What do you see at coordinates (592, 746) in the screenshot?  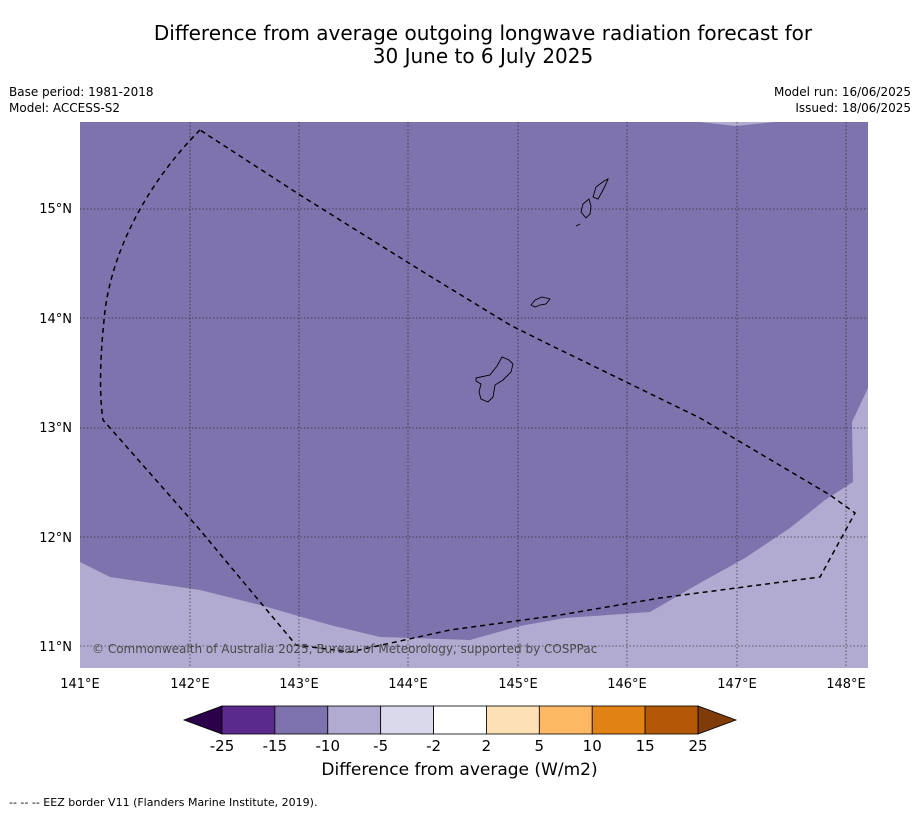 I see `colorbar-label: 10` at bounding box center [592, 746].